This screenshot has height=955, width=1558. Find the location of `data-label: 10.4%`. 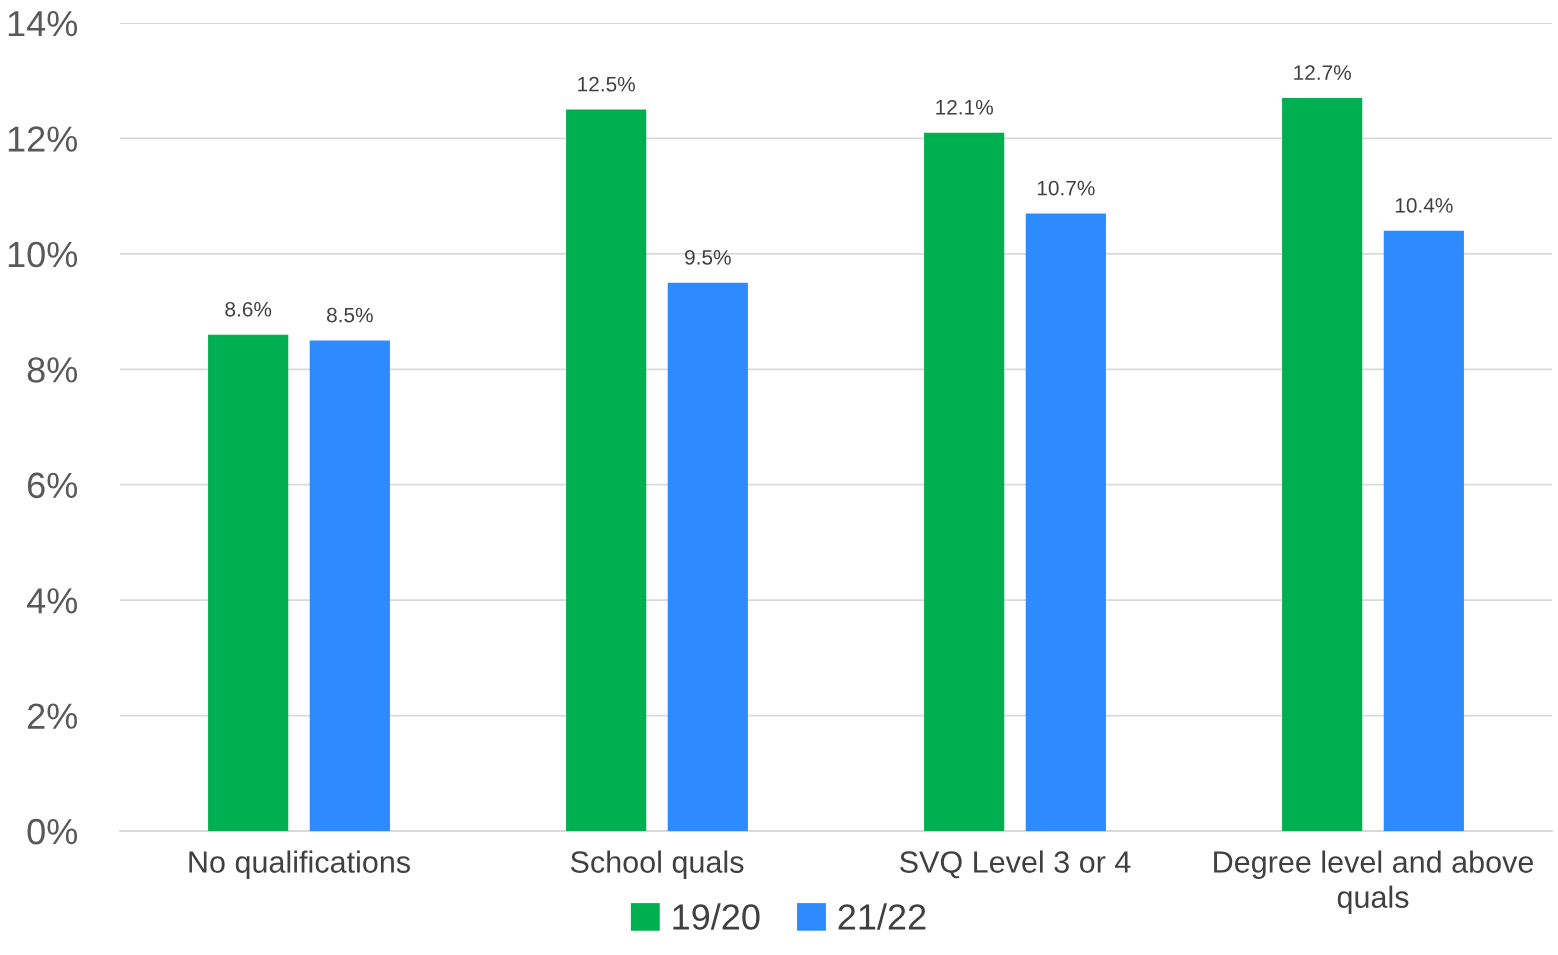

data-label: 10.4% is located at coordinates (1424, 205).